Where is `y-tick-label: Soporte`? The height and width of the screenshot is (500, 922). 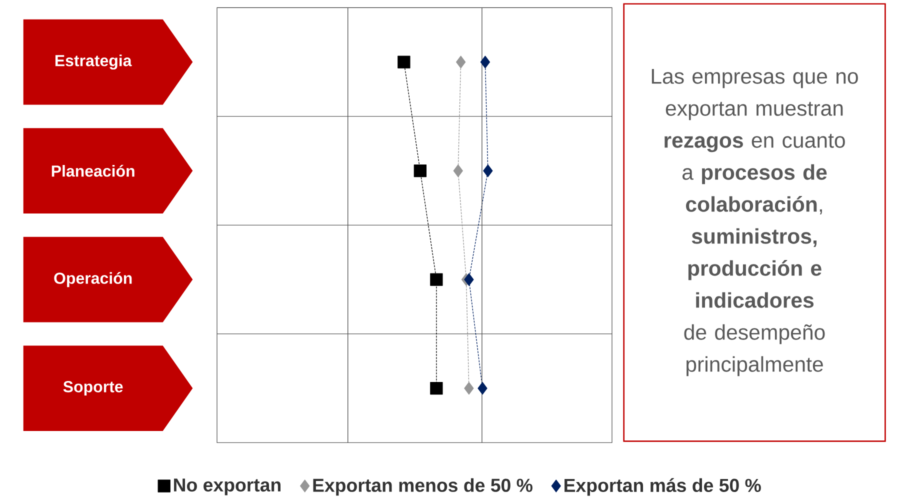
y-tick-label: Soporte is located at coordinates (93, 388).